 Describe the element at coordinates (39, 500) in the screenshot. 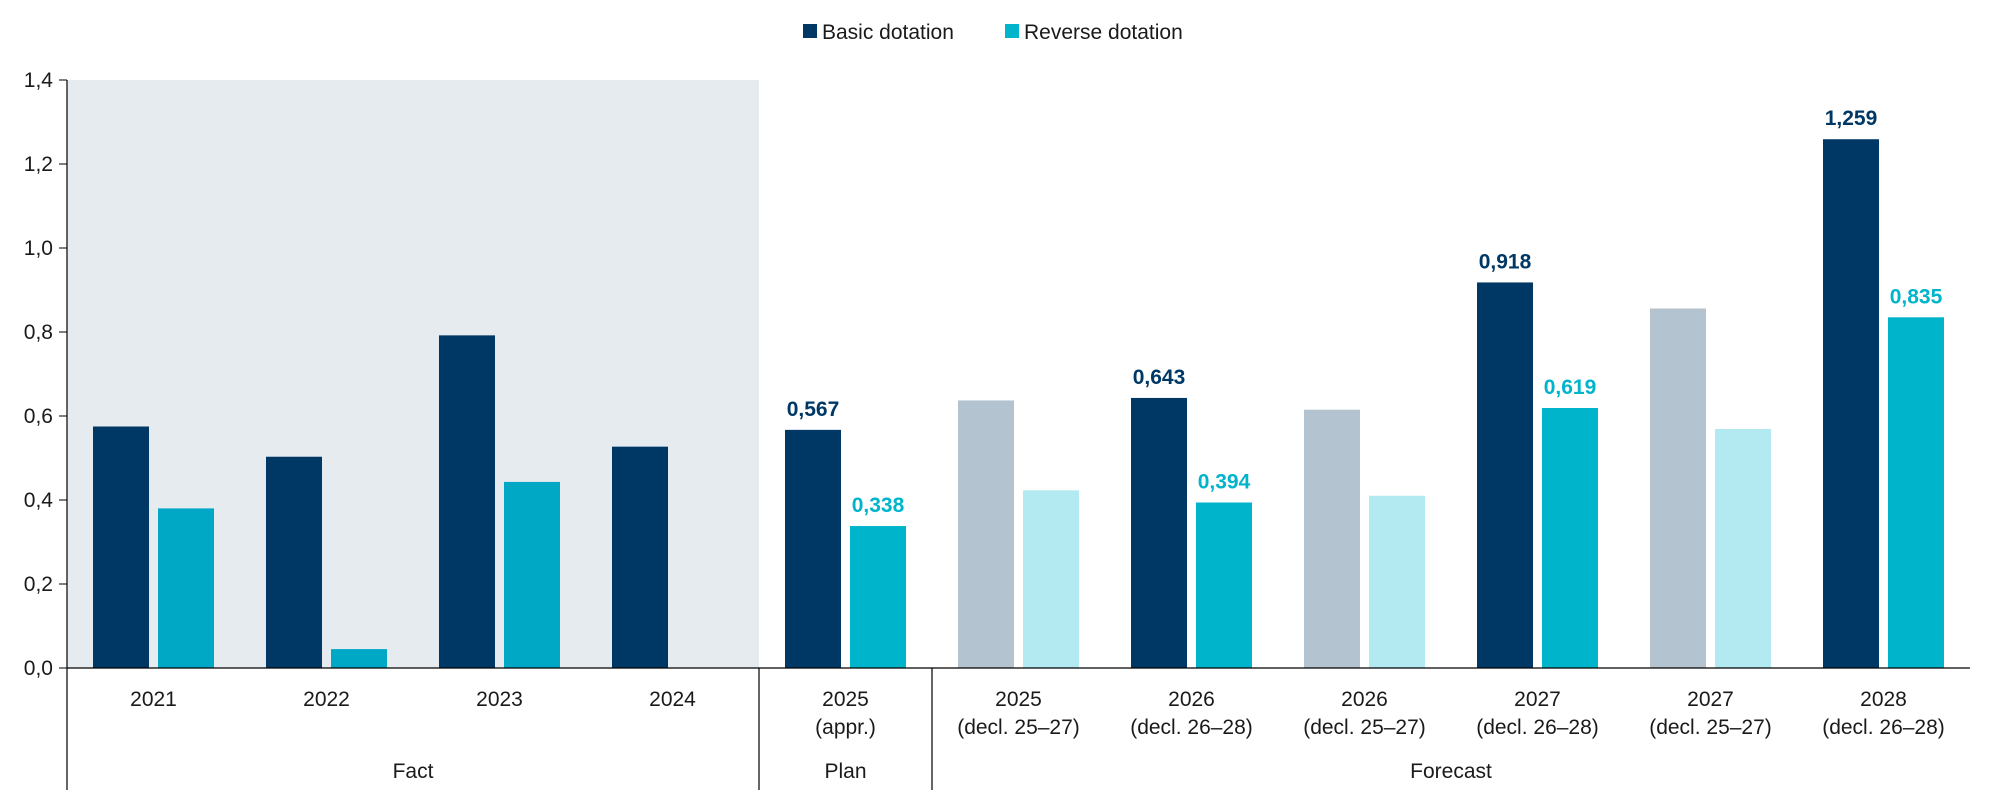

I see `y-tick-label: 0,4` at that location.